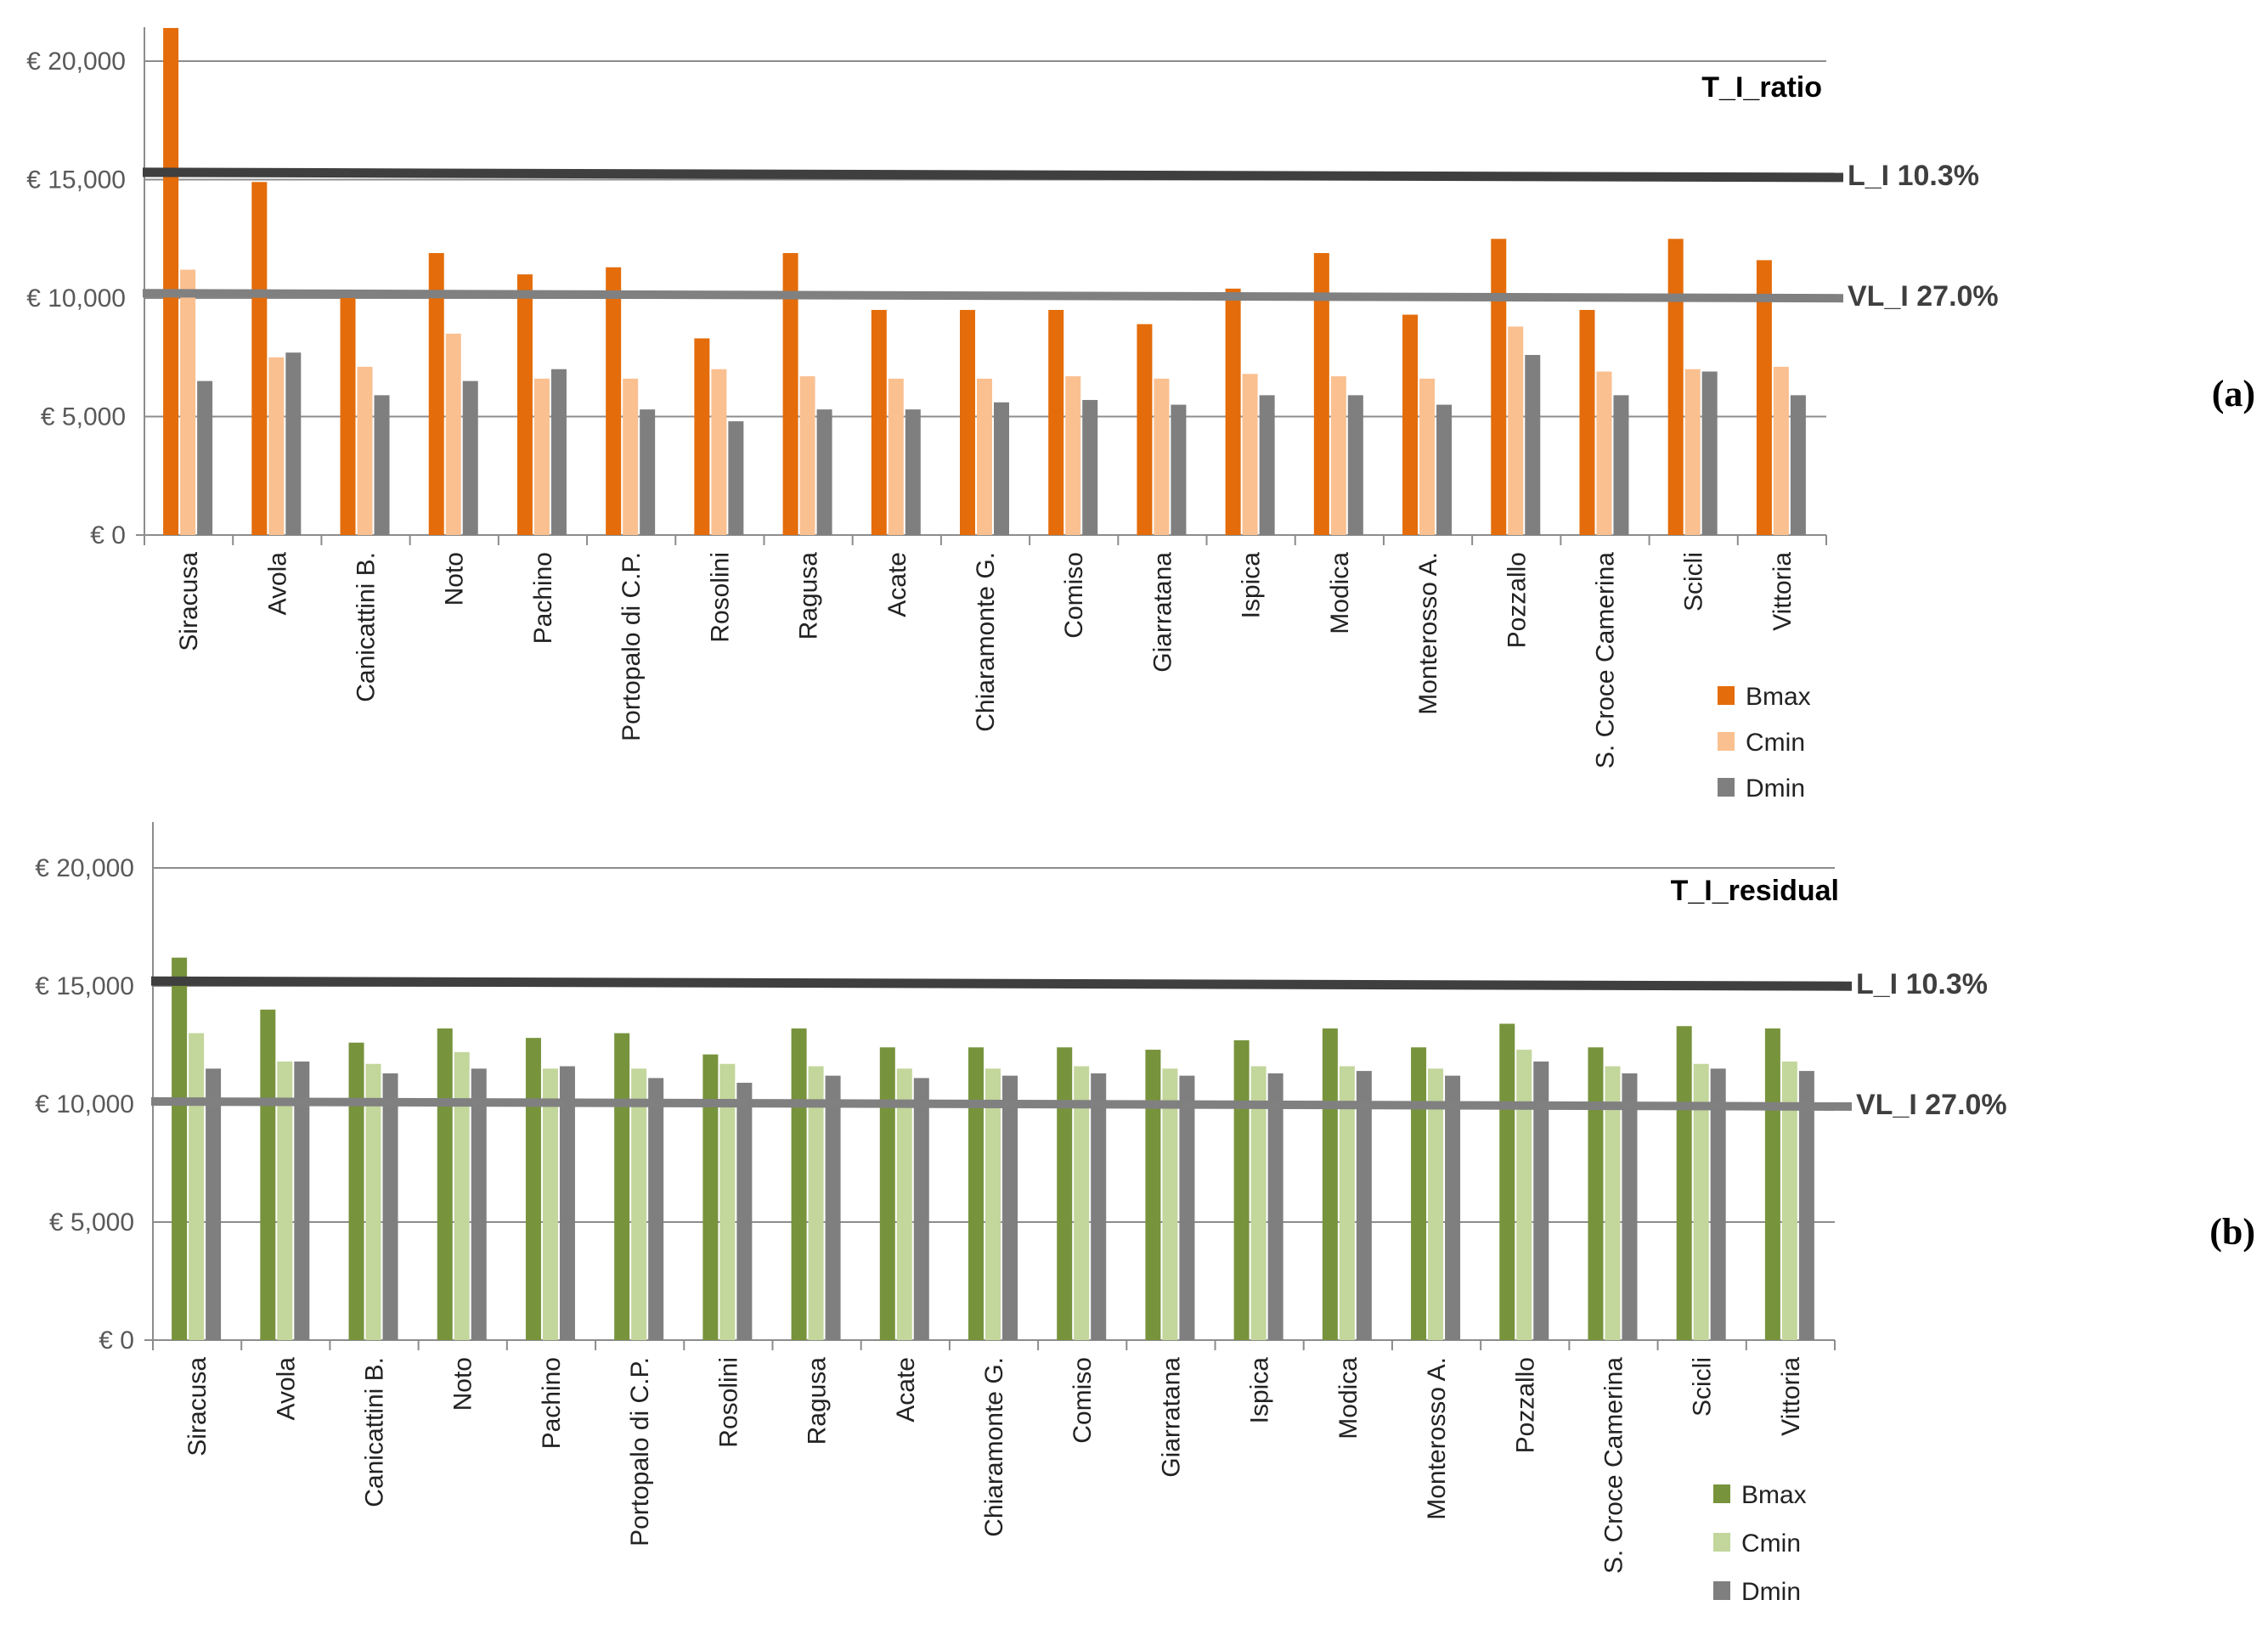 This screenshot has height=1628, width=2268. What do you see at coordinates (1260, 1391) in the screenshot?
I see `category-label: Ispica` at bounding box center [1260, 1391].